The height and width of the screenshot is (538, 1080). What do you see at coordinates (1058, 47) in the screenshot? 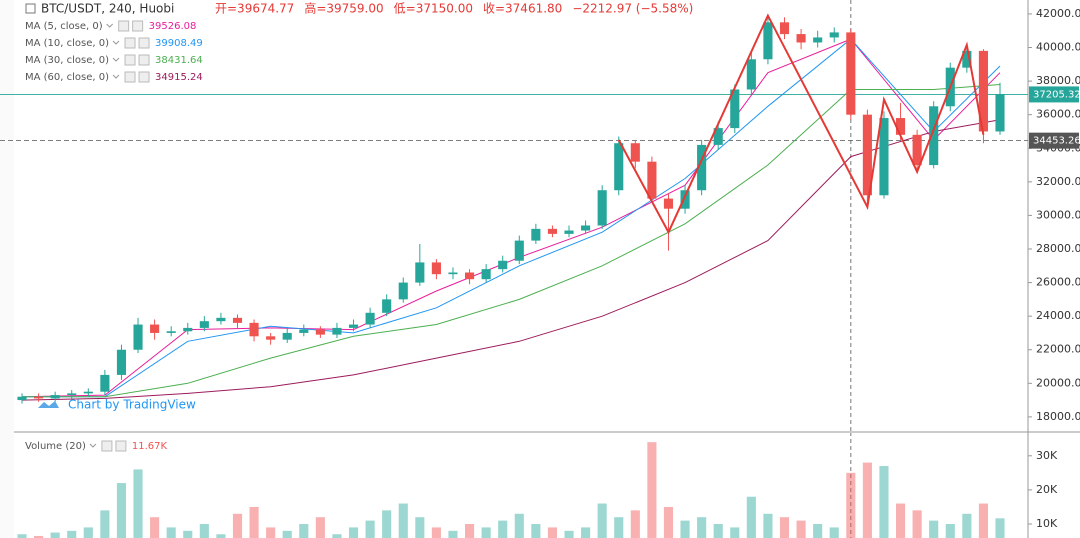
I see `y-tick-label: 40000.00` at bounding box center [1058, 47].